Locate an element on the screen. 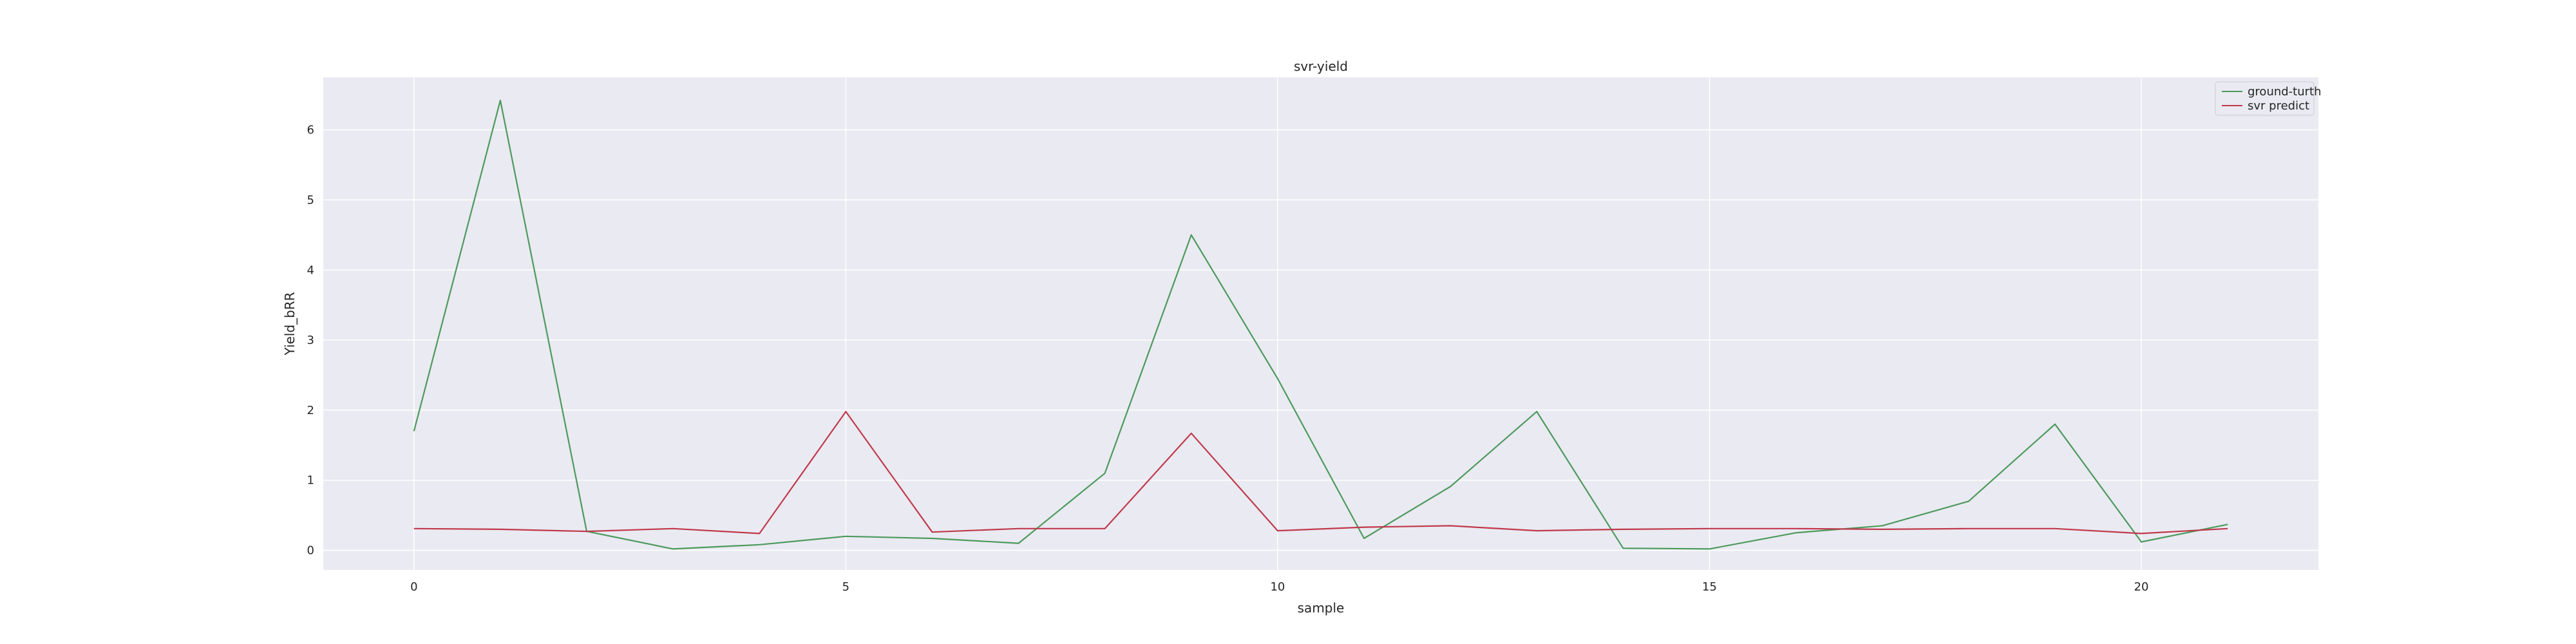 The height and width of the screenshot is (644, 2576). x-tick-label: 5 is located at coordinates (846, 587).